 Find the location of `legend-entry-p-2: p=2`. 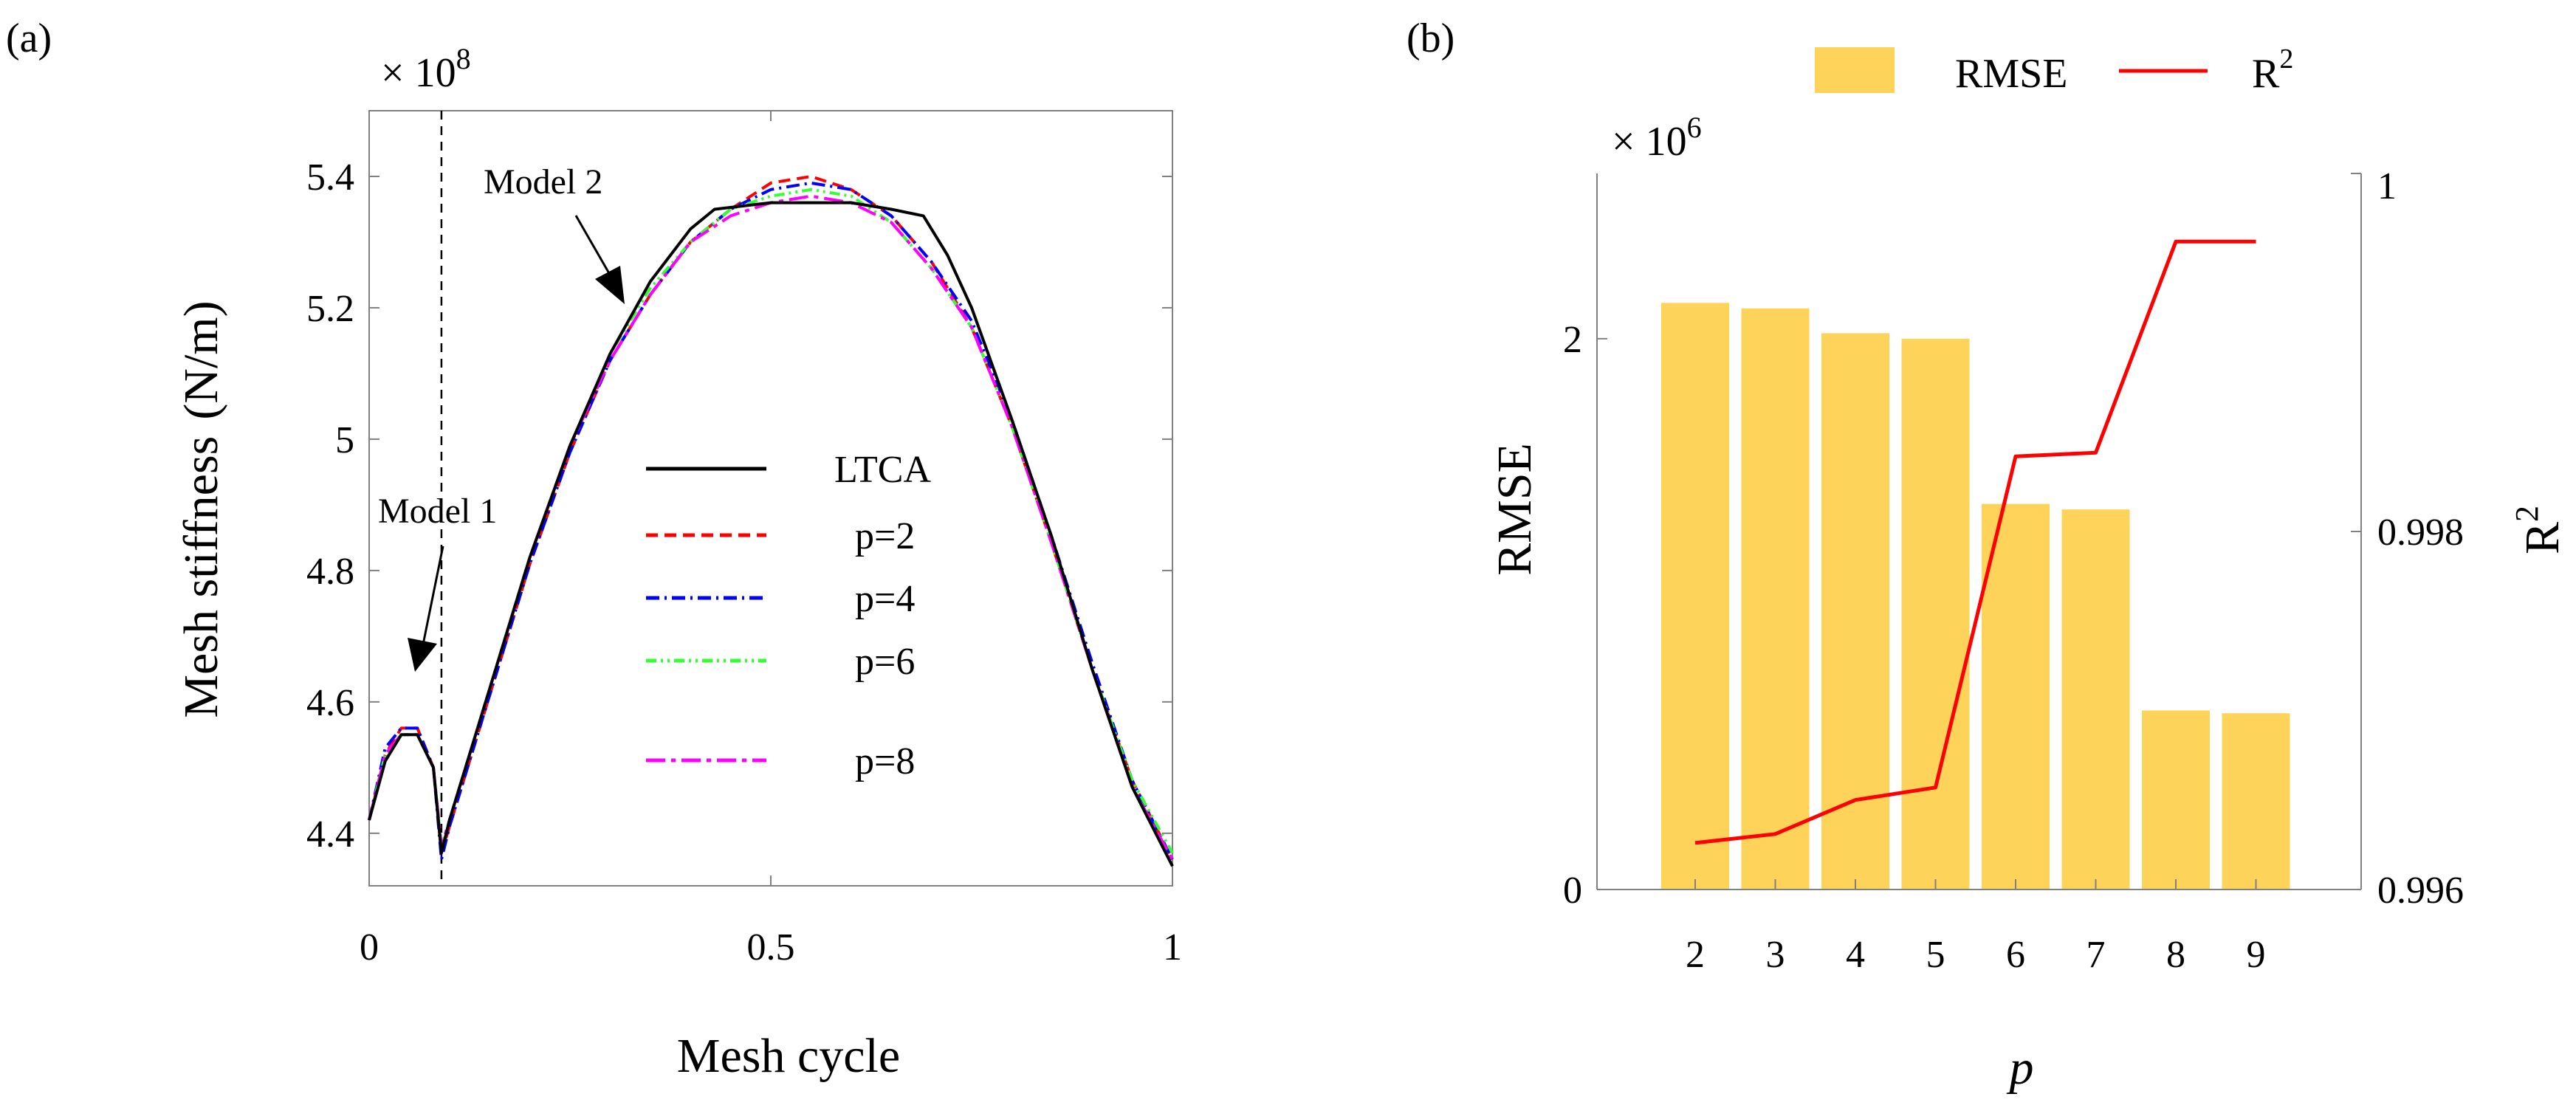

legend-entry-p-2: p=2 is located at coordinates (780, 536).